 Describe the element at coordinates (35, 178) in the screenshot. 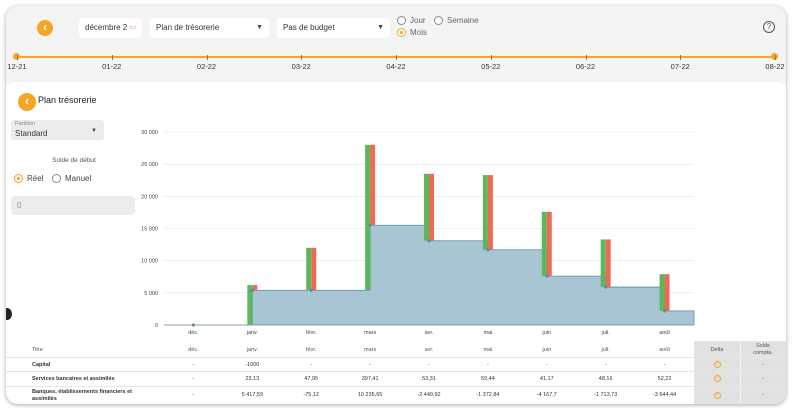

I see `solde-reel-label: Réel` at that location.